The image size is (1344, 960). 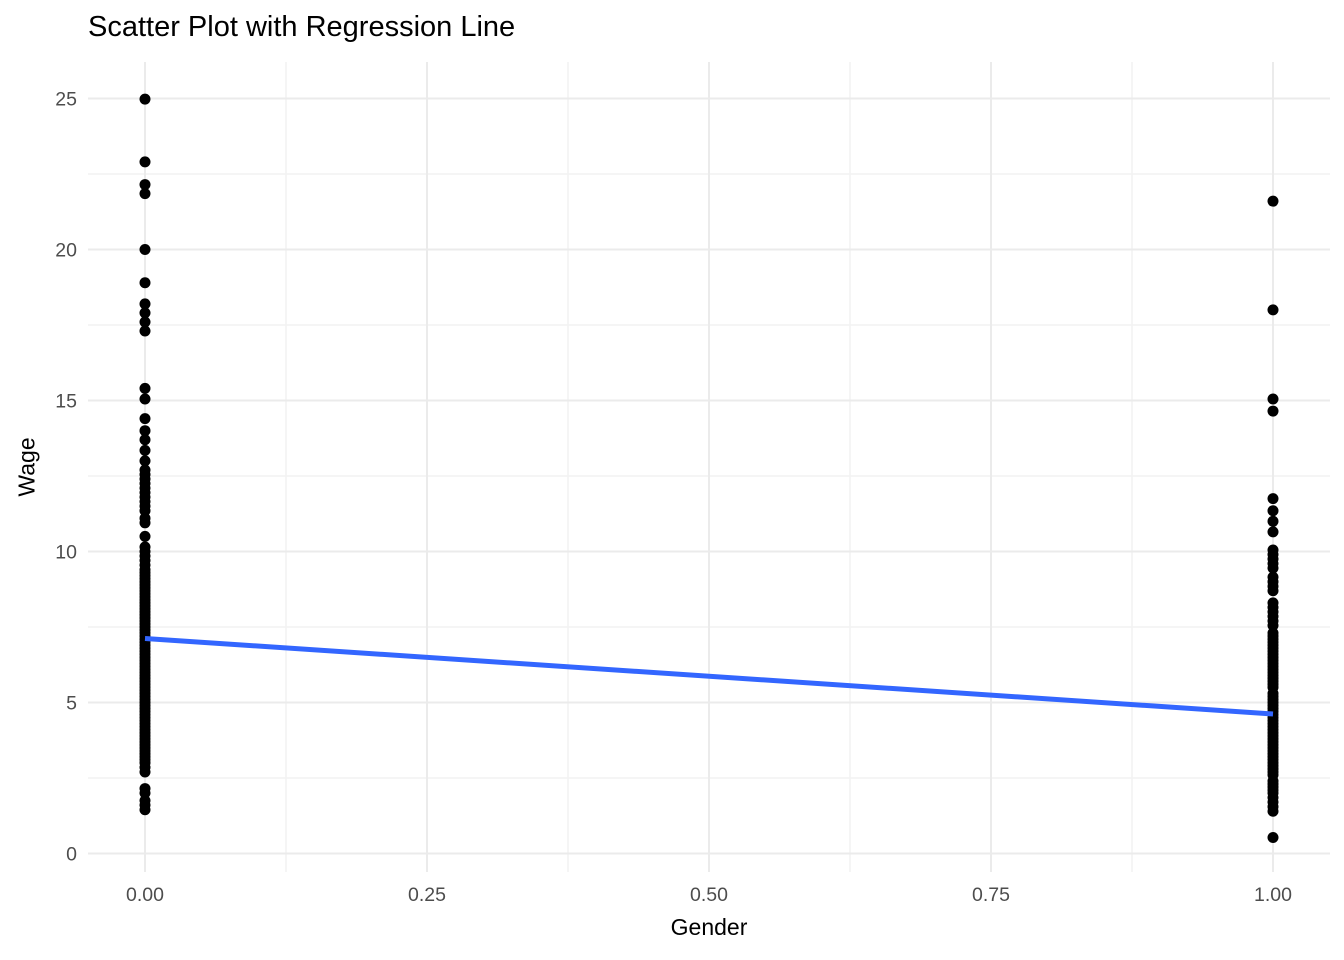 What do you see at coordinates (709, 676) in the screenshot?
I see `regression-line` at bounding box center [709, 676].